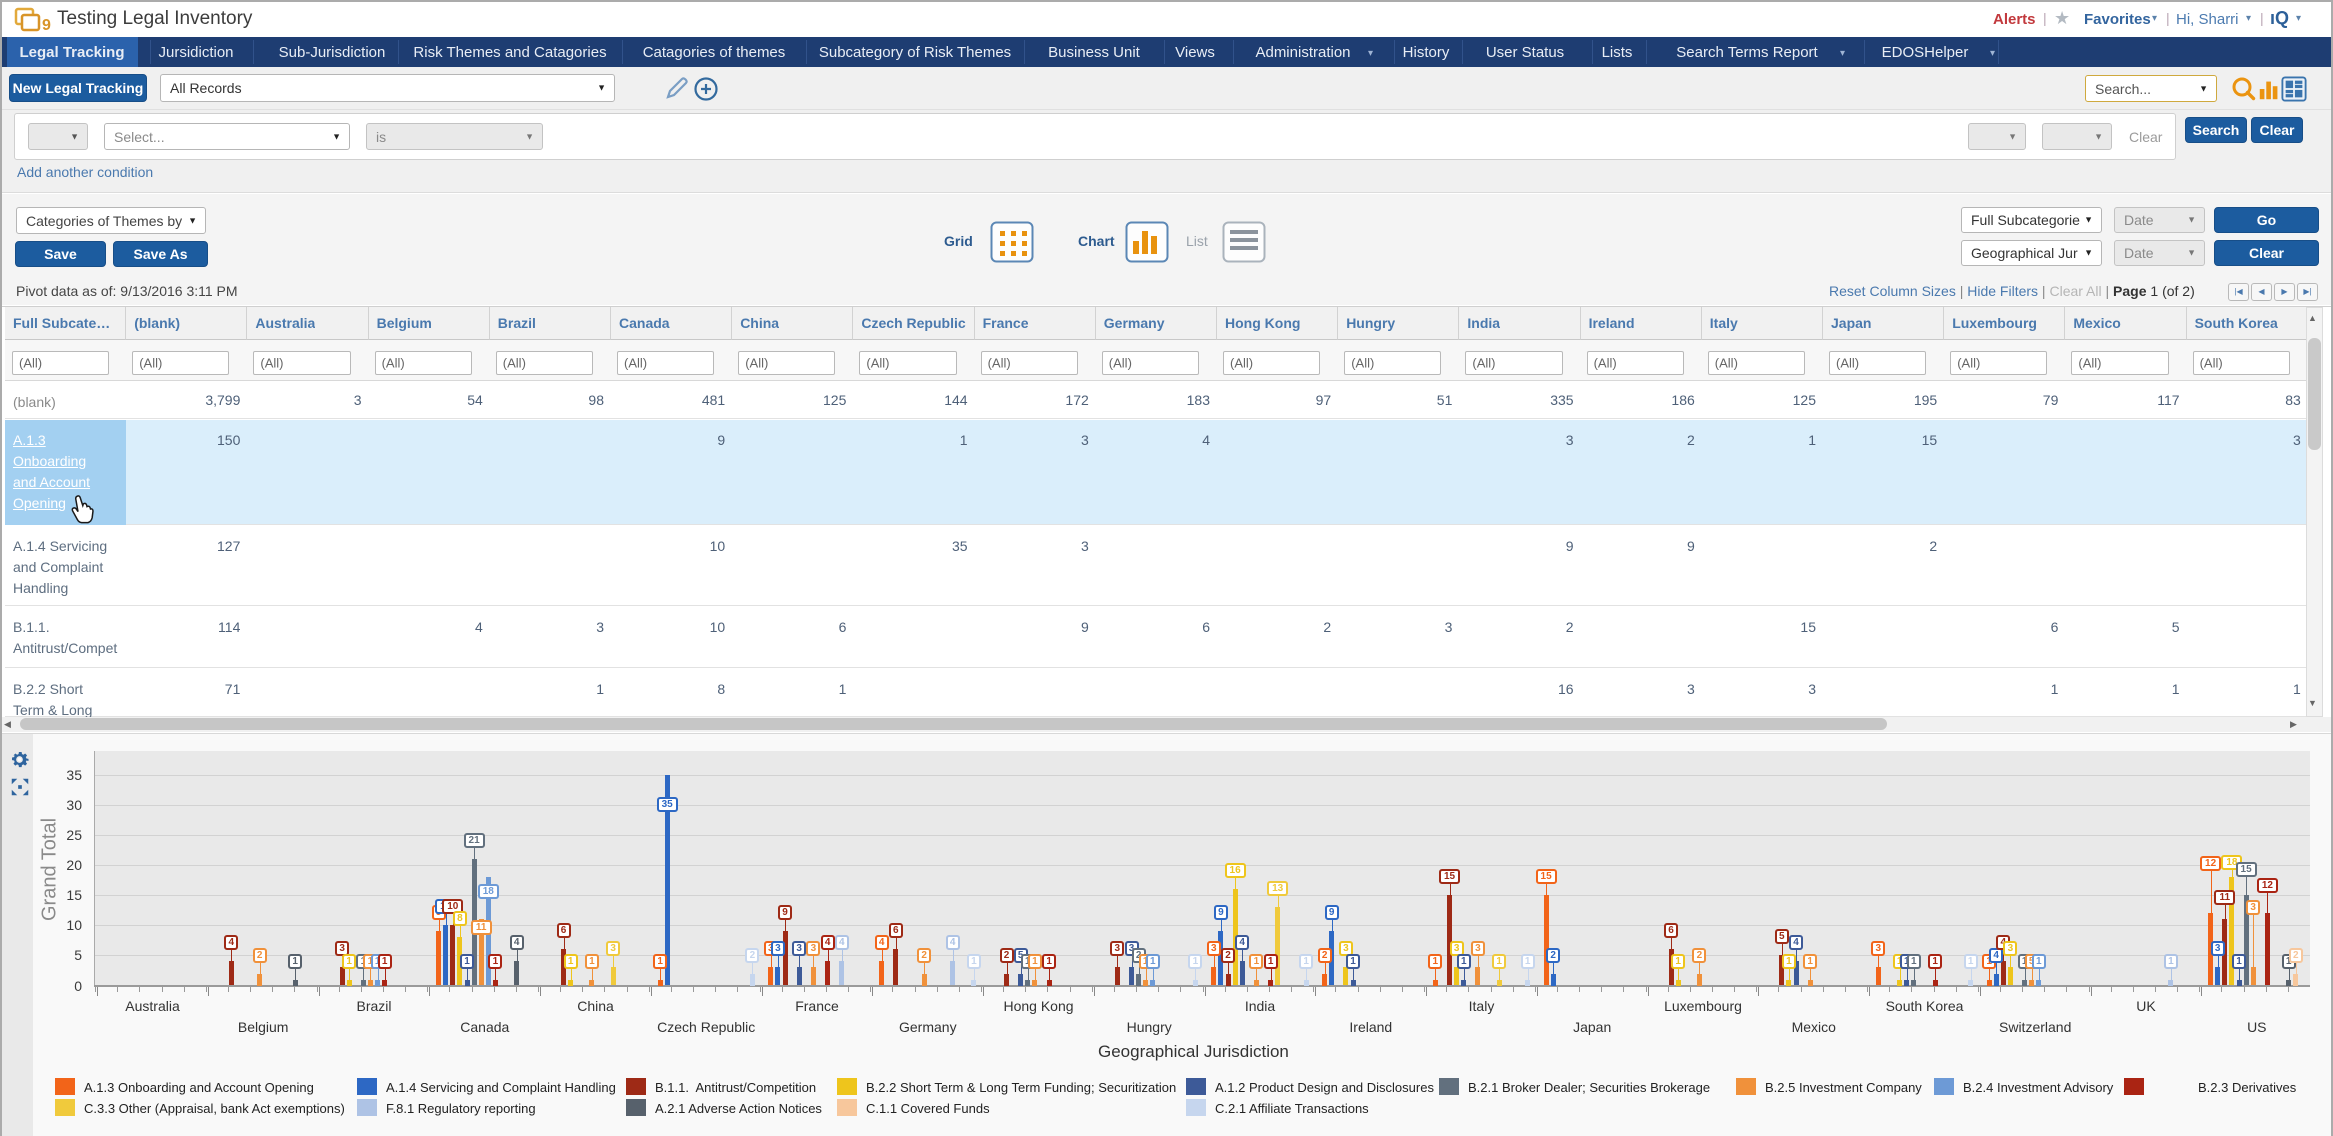  What do you see at coordinates (46, 25) in the screenshot?
I see `svg-text: 9` at bounding box center [46, 25].